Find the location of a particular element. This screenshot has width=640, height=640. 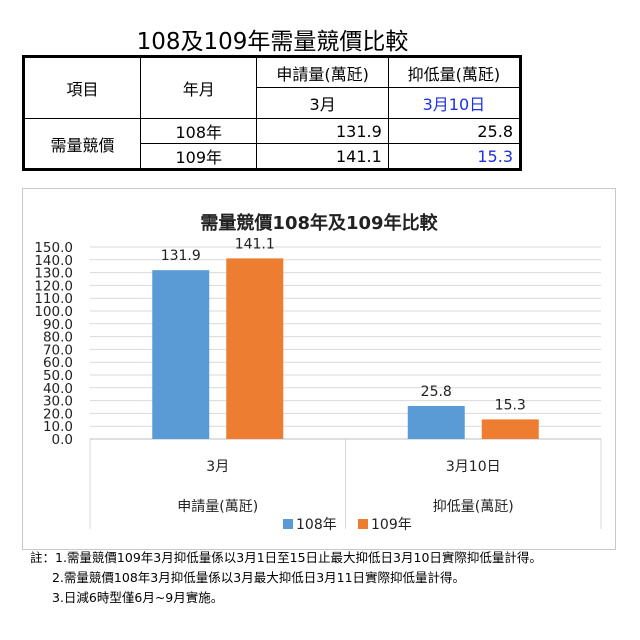

cell-apply: 131.9 is located at coordinates (322, 131).